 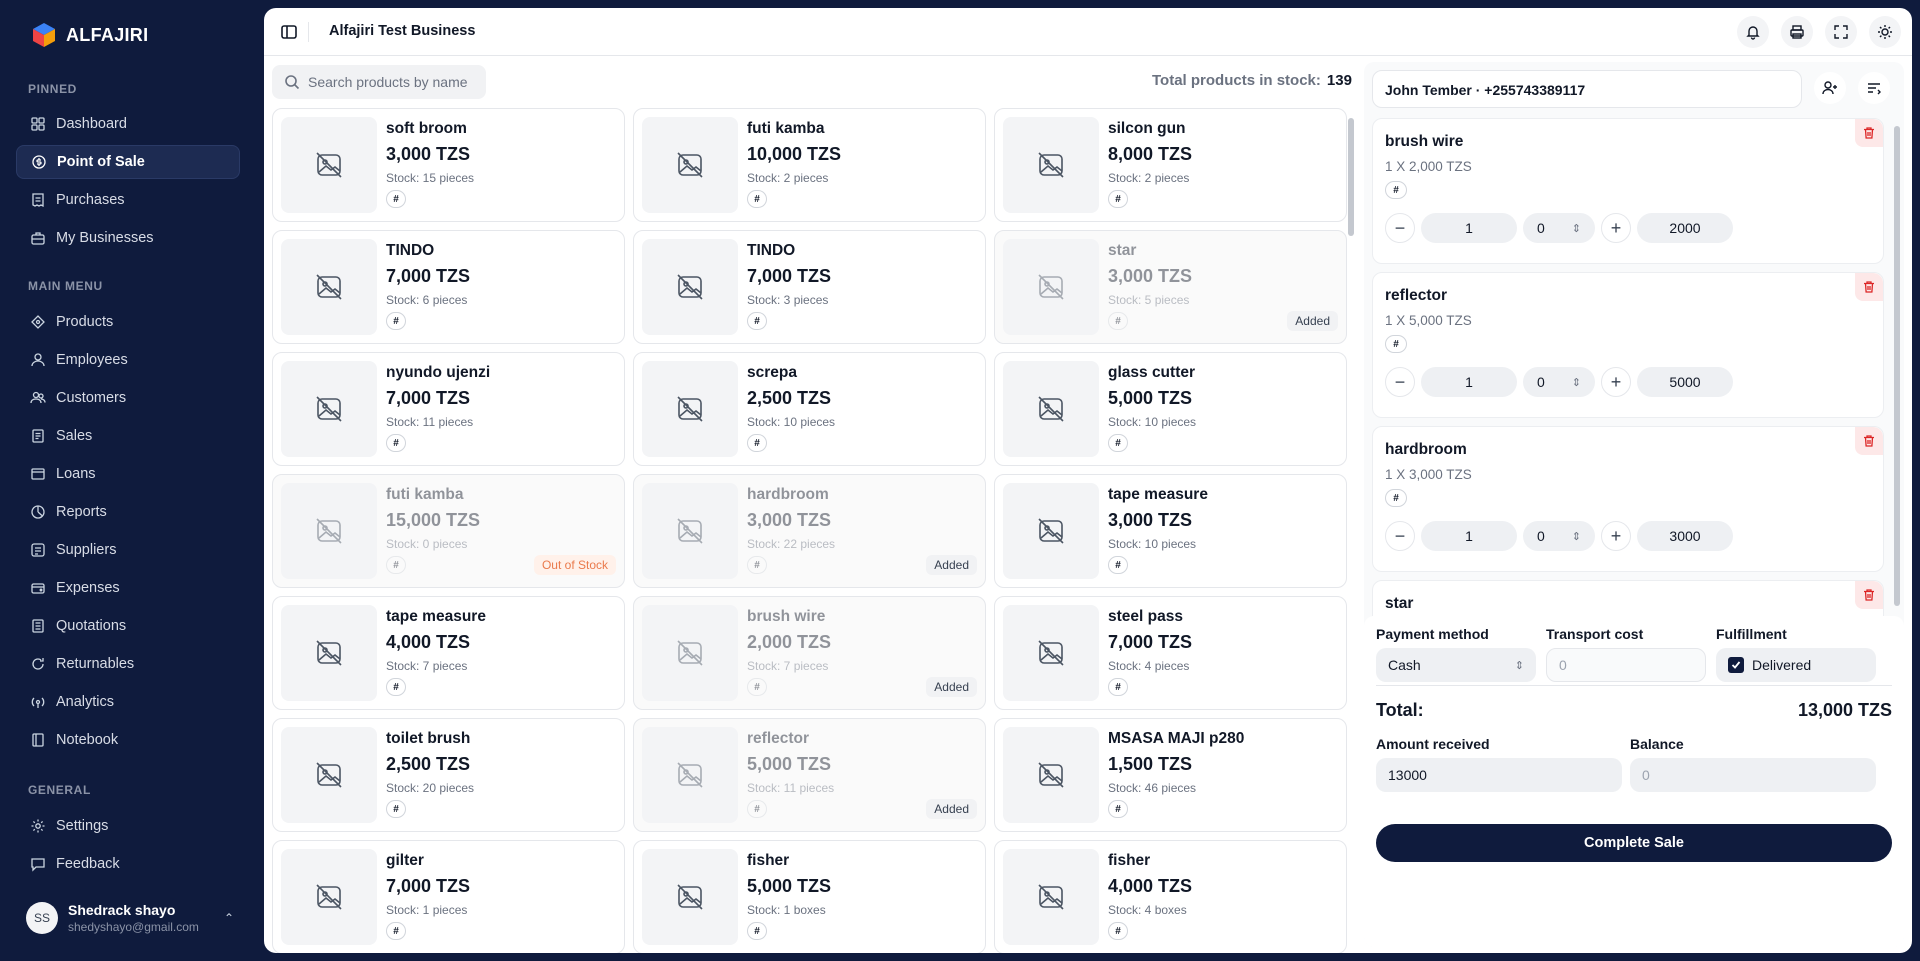 What do you see at coordinates (1885, 32) in the screenshot?
I see `theme-toggle-button` at bounding box center [1885, 32].